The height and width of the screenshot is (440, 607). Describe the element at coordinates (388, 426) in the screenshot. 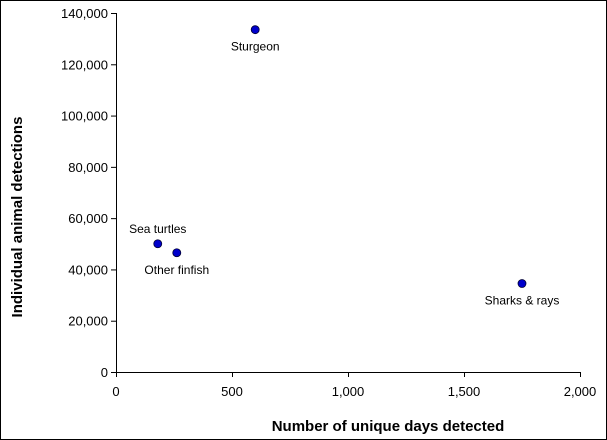

I see `x-axis-title: Number of unique days detected` at that location.